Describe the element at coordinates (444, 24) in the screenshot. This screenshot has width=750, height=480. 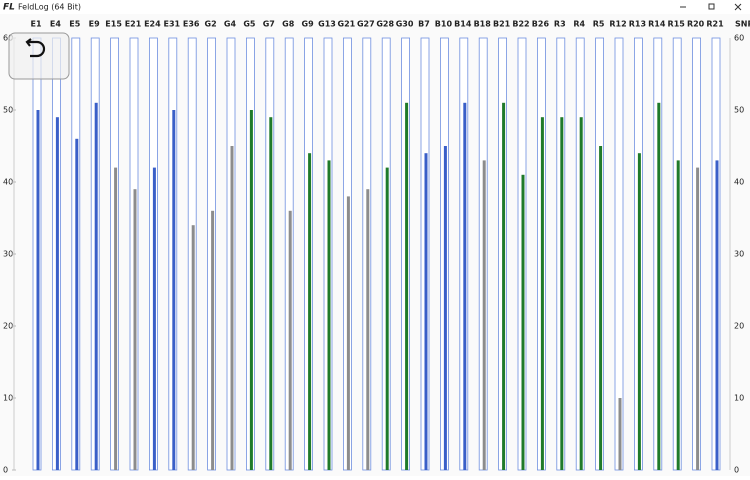
I see `x-tick-label: B10` at that location.